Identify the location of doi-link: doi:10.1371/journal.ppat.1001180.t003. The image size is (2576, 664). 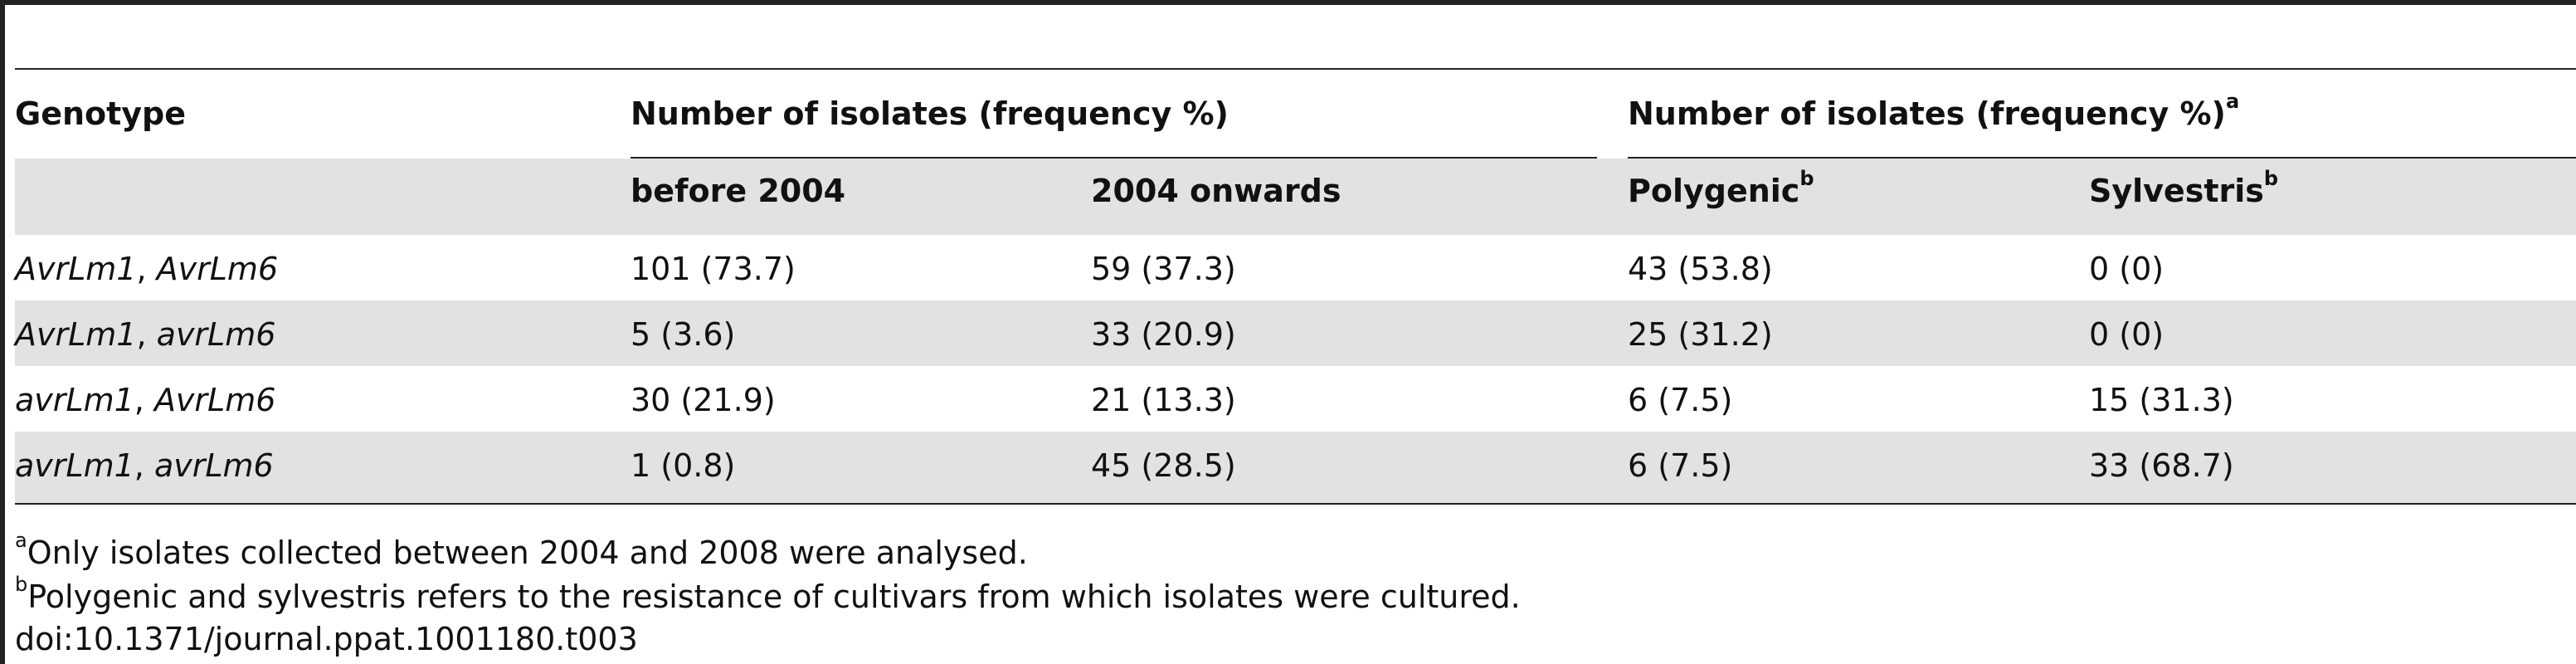
(326, 639).